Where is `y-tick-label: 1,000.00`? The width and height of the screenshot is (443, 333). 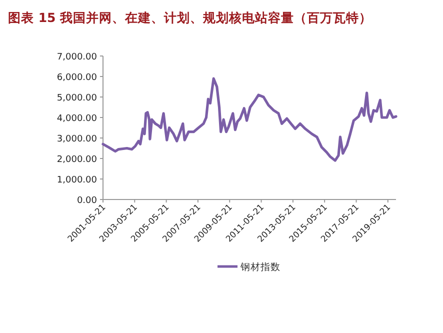
y-tick-label: 1,000.00 is located at coordinates (77, 181).